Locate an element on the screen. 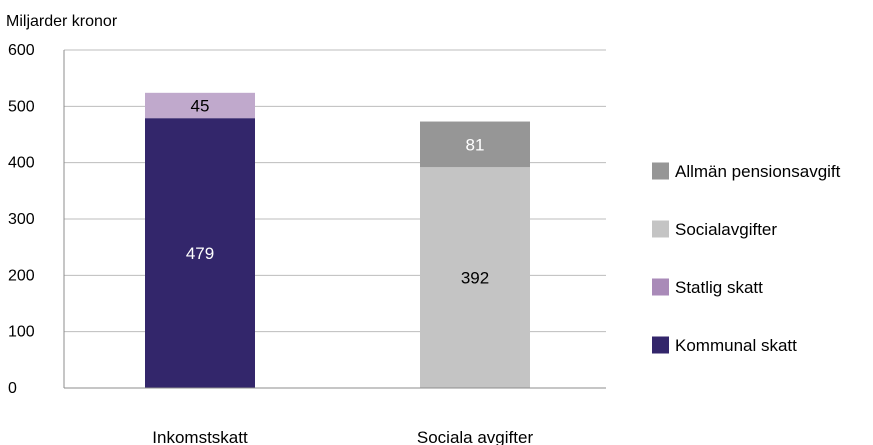  y-tick-label: 600 is located at coordinates (21, 50).